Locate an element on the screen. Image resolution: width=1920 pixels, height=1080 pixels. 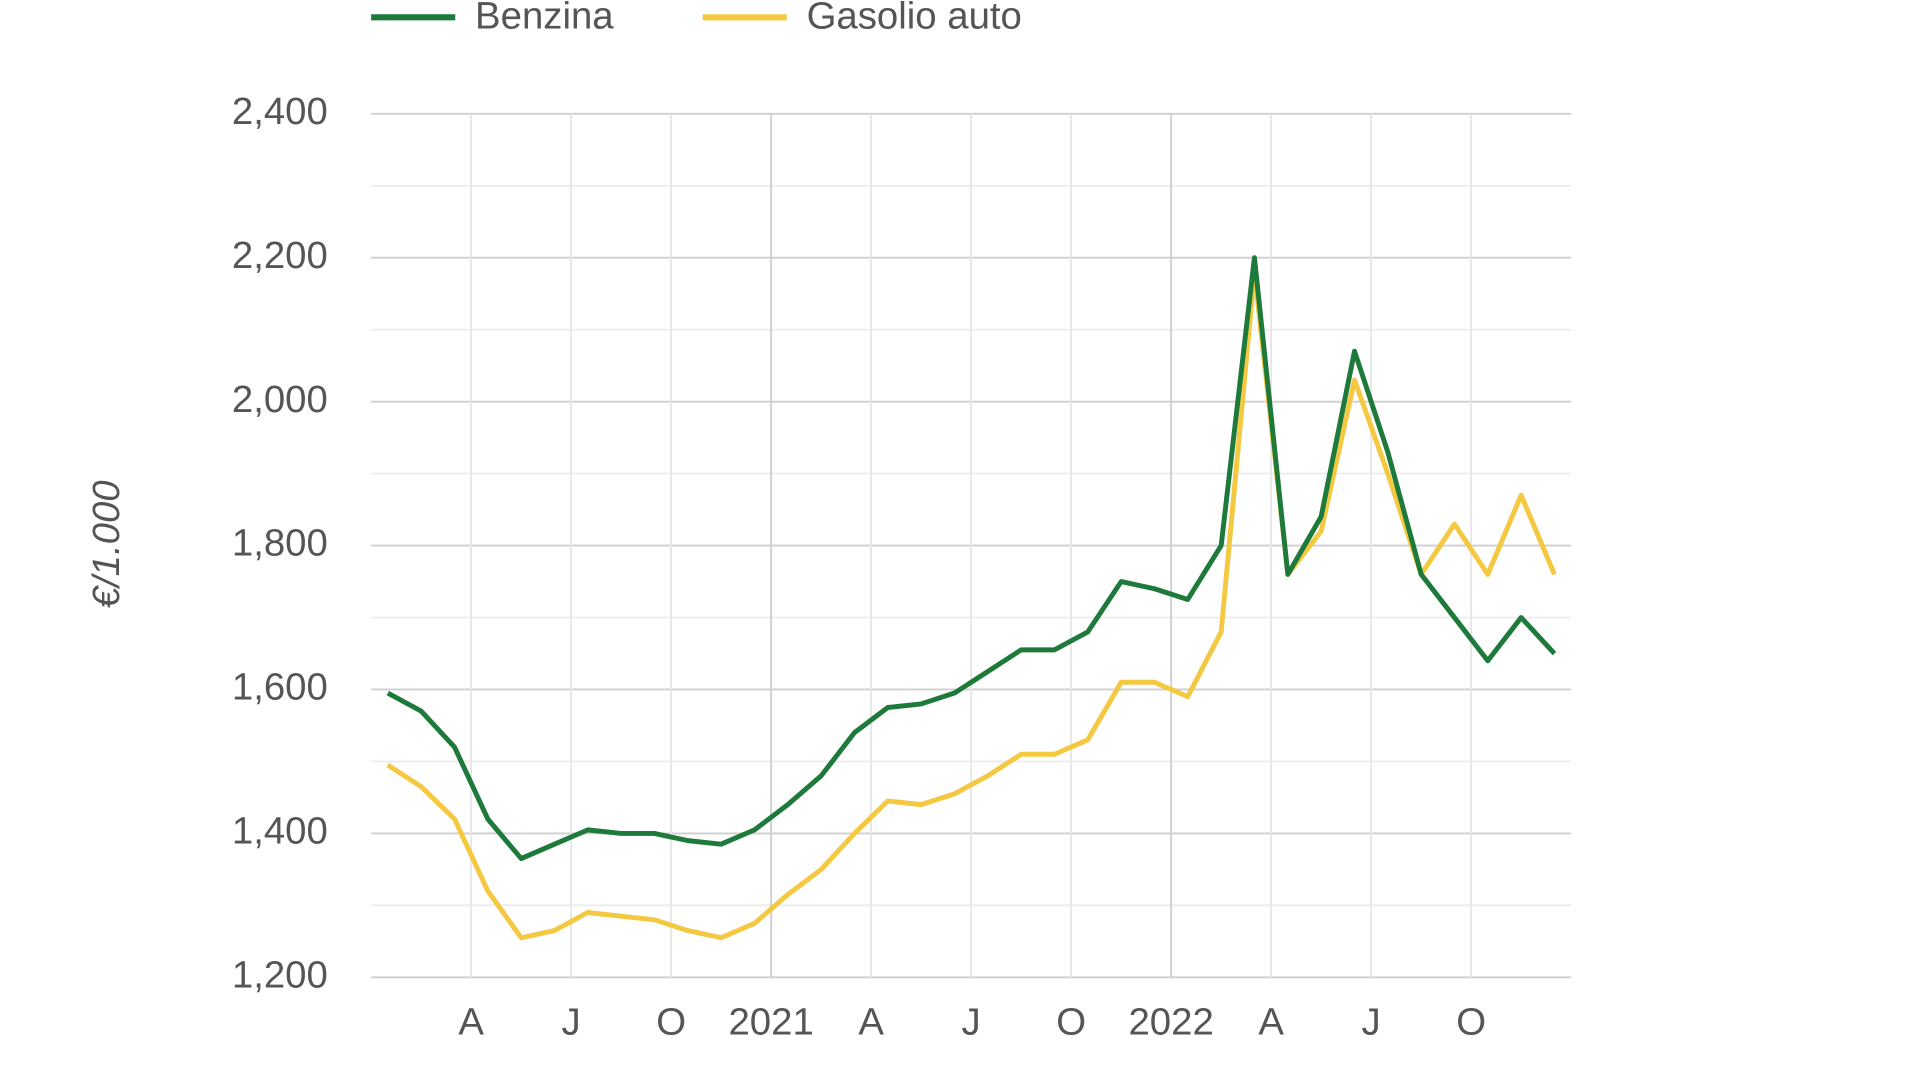
legend-label: Benzina is located at coordinates (544, 19).